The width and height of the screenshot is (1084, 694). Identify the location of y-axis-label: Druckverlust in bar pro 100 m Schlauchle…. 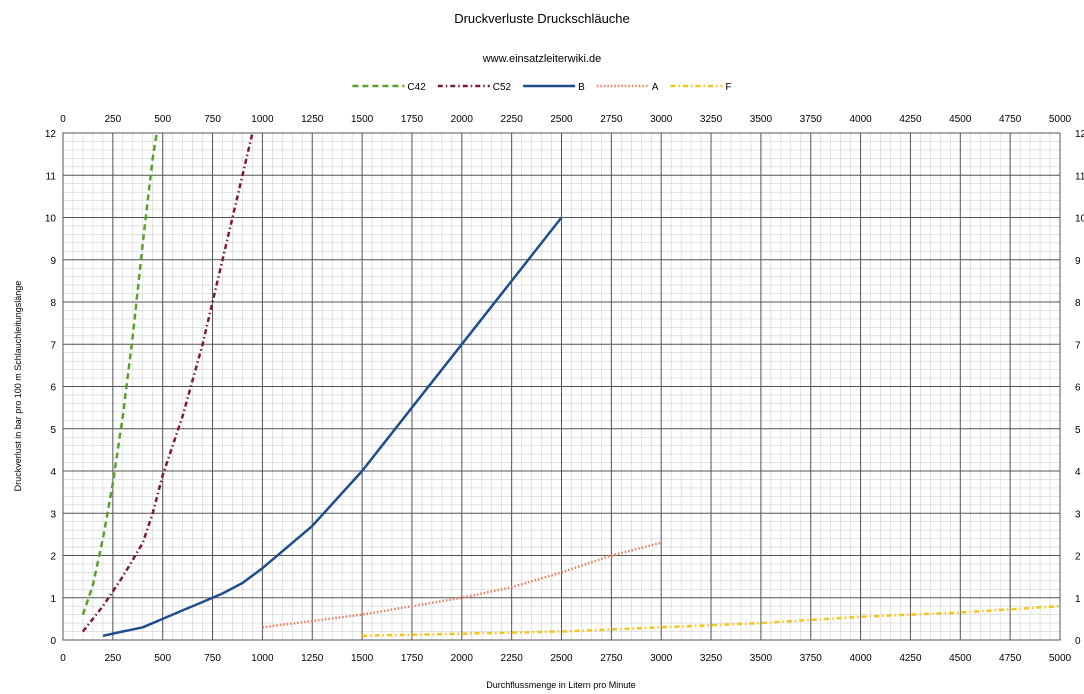
(18, 386).